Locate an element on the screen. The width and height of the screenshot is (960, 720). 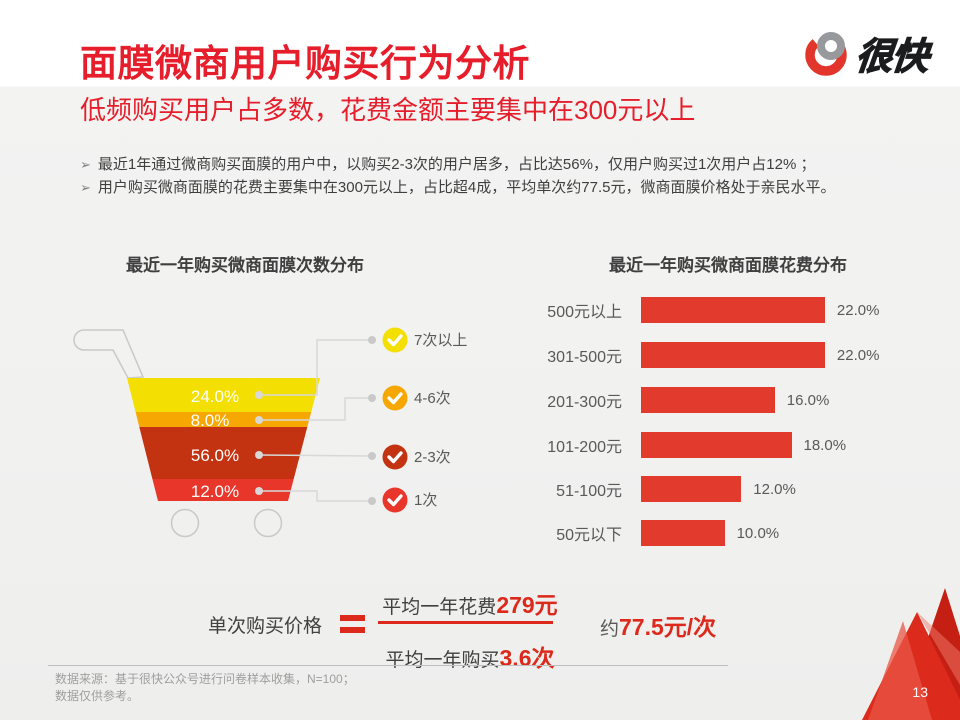
funnel-value-label: 24.0% is located at coordinates (215, 396).